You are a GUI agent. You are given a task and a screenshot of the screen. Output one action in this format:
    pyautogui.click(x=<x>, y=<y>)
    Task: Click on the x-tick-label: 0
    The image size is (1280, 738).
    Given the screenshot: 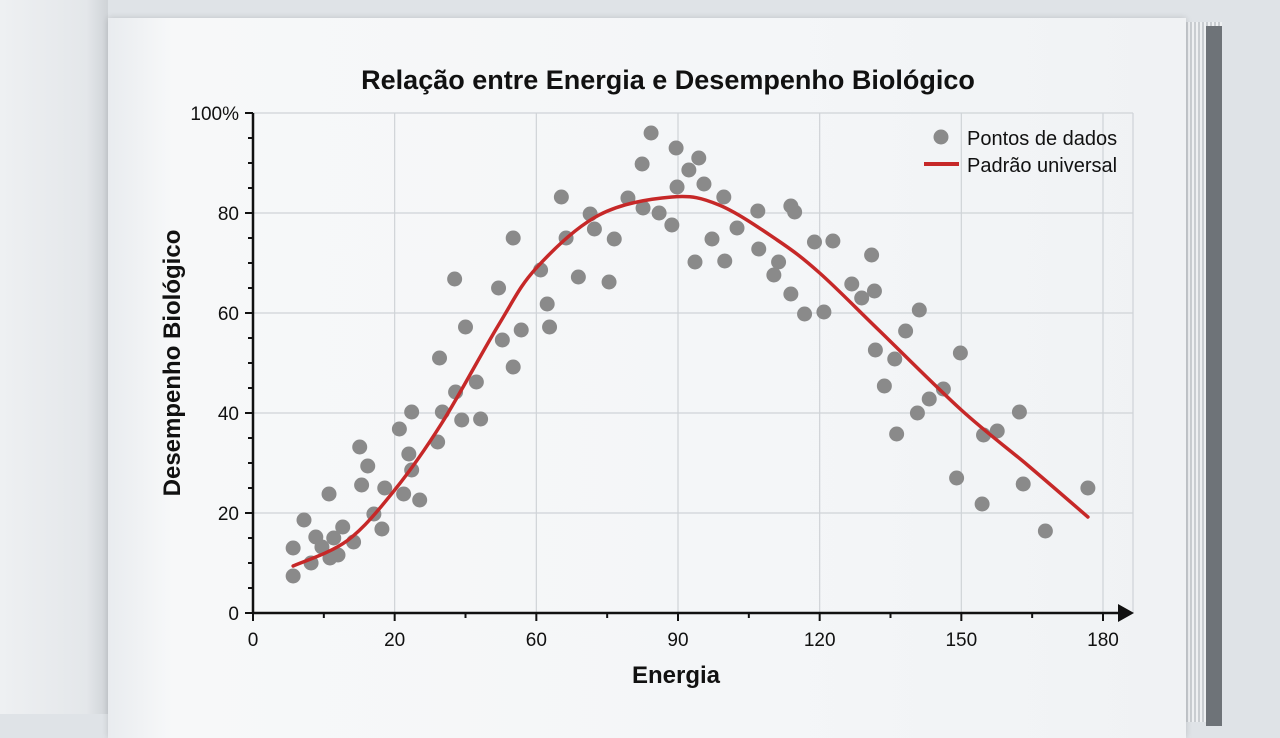 What is the action you would take?
    pyautogui.click(x=253, y=640)
    